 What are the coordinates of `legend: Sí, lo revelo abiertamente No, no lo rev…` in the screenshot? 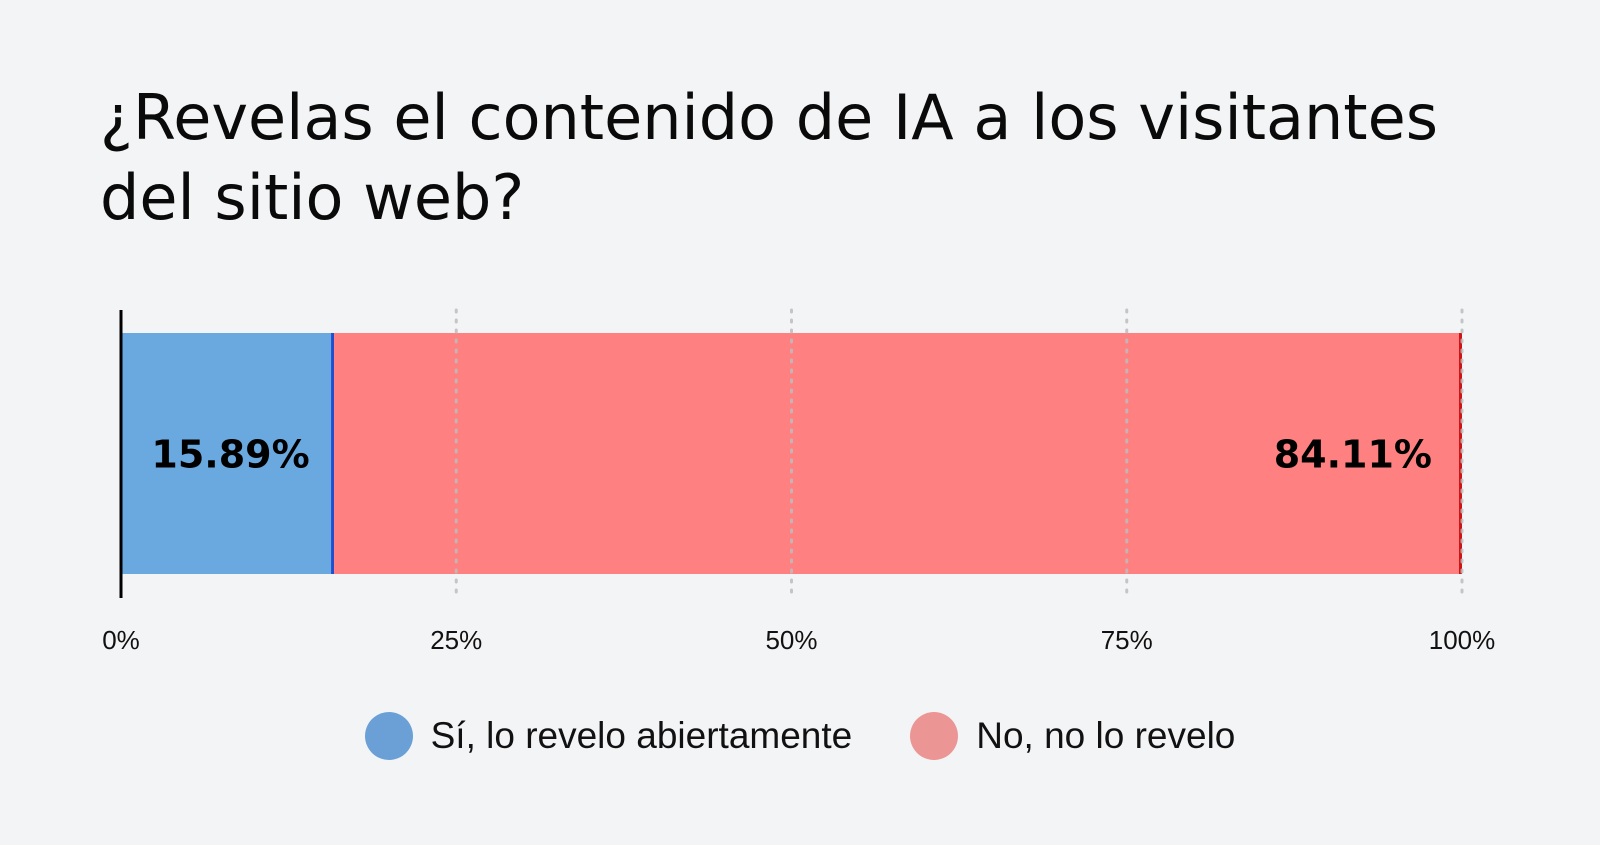 It's located at (800, 736).